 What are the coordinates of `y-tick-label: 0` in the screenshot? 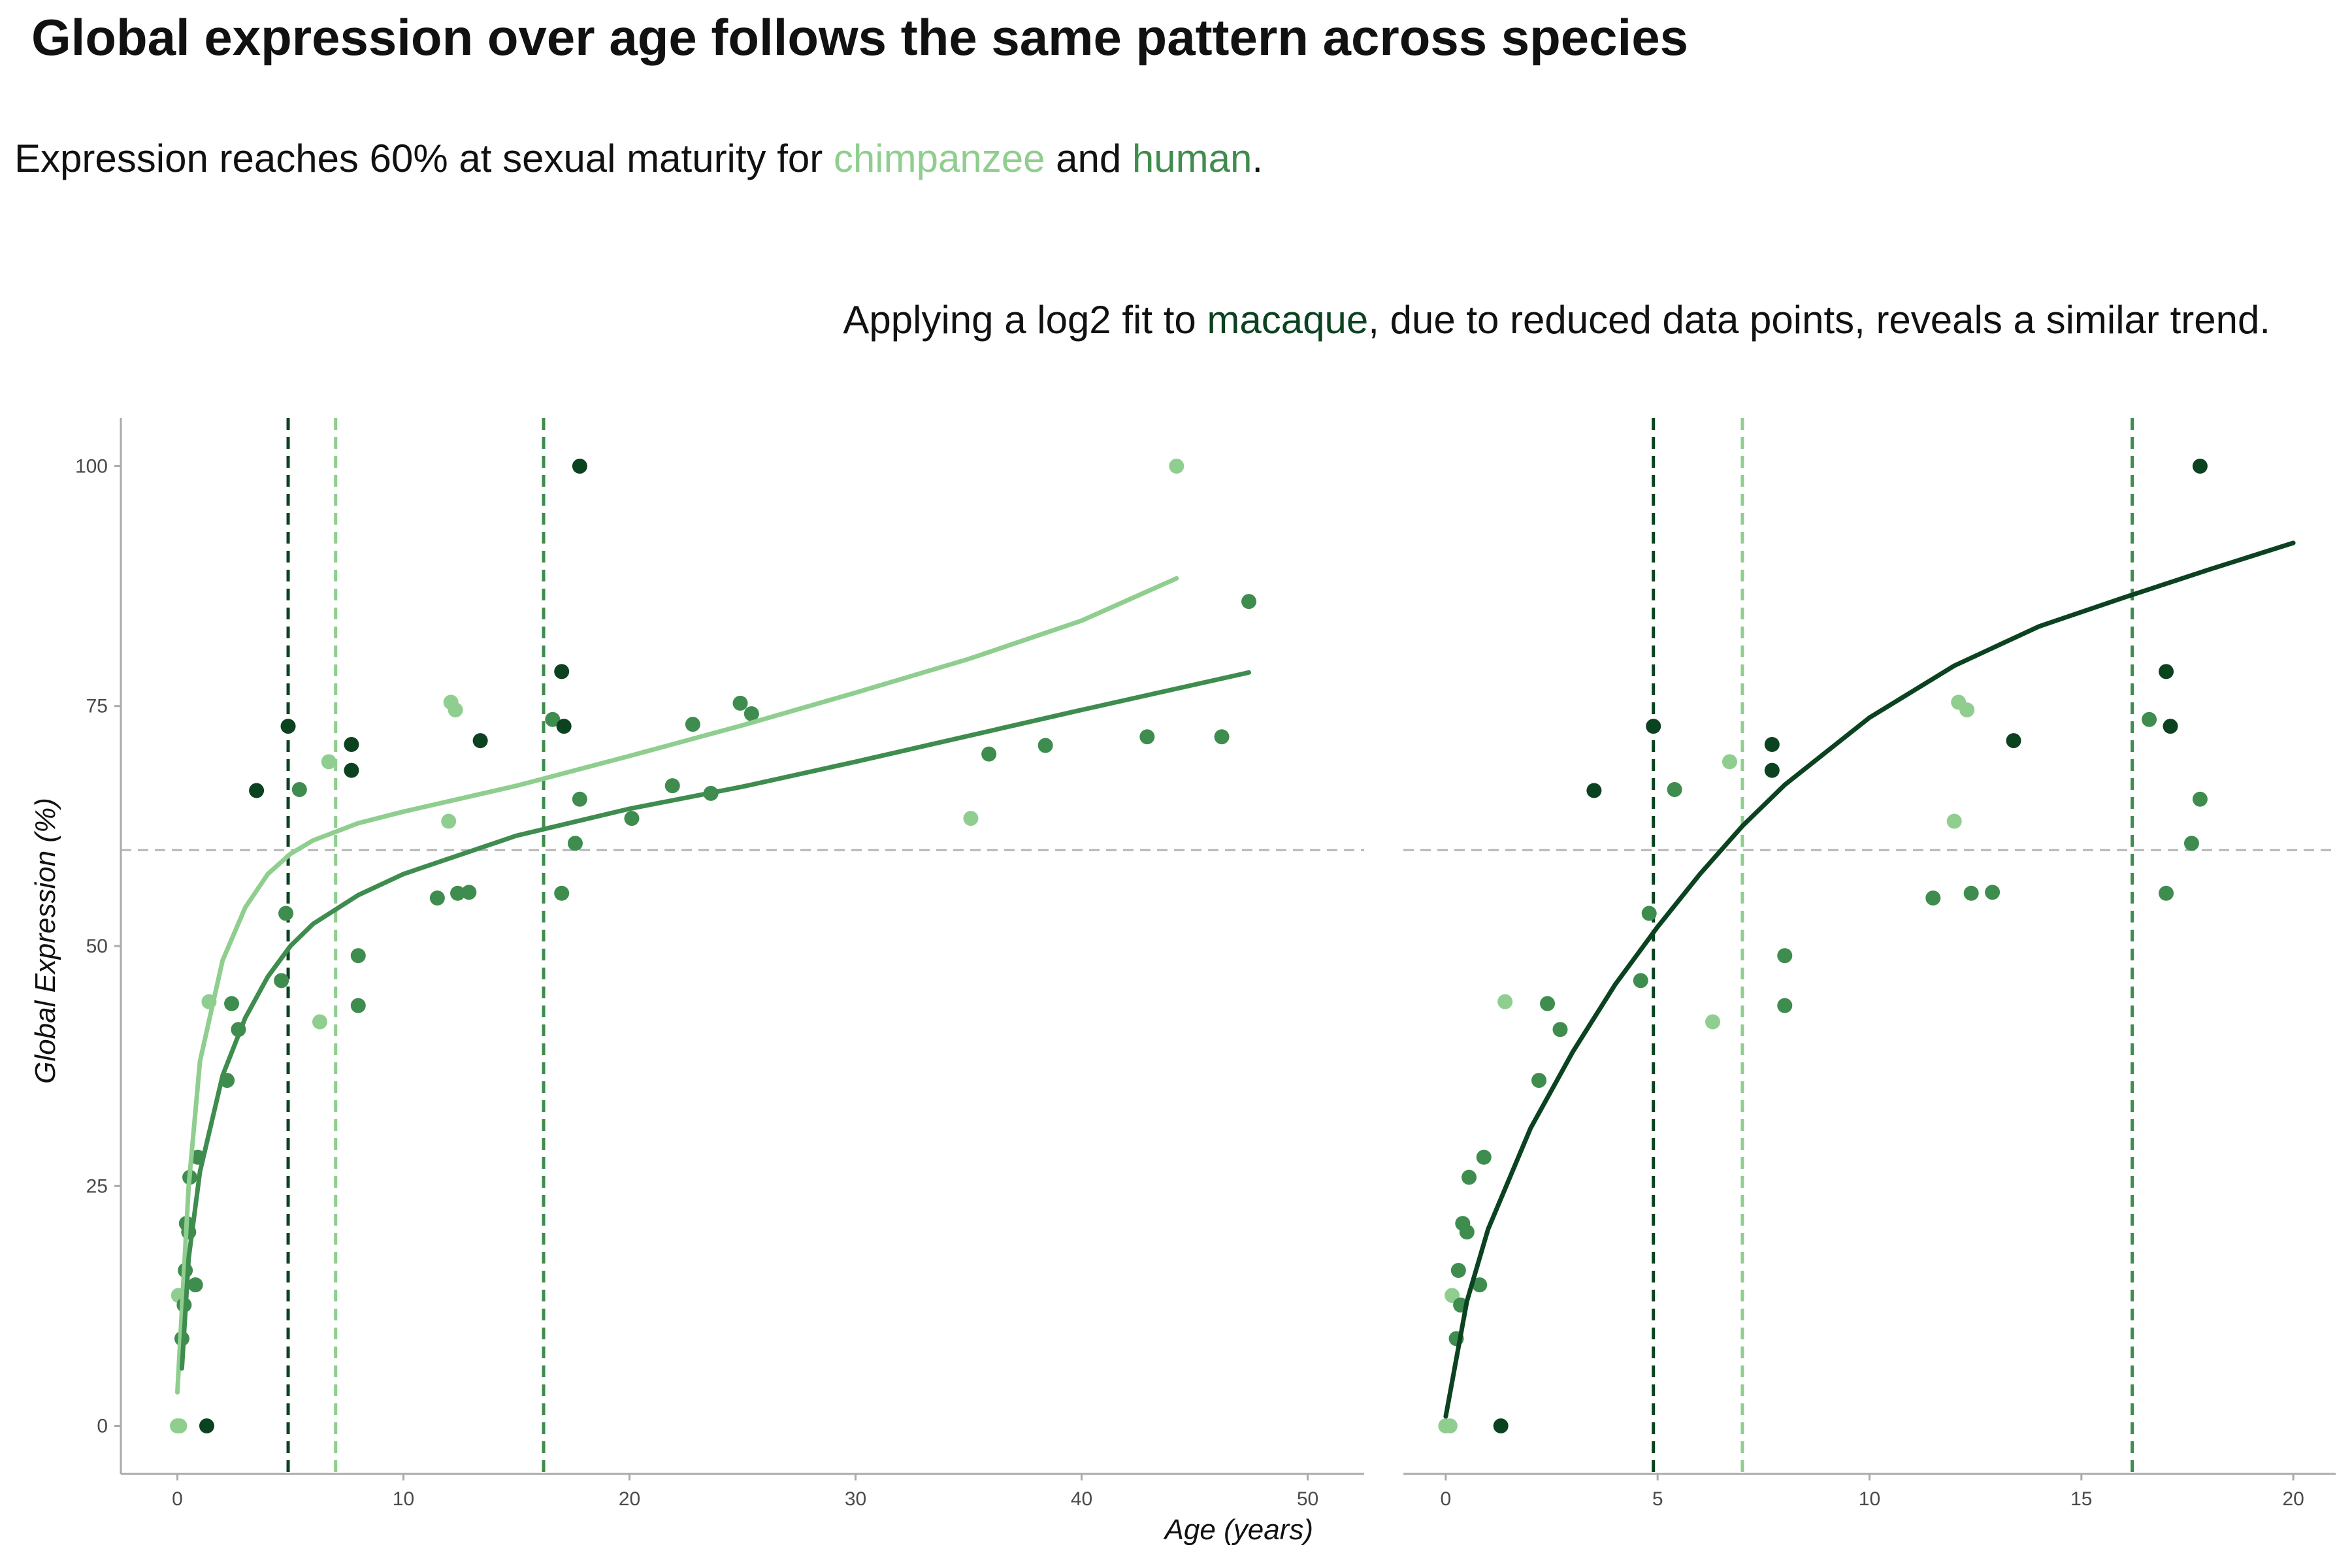 It's located at (102, 1426).